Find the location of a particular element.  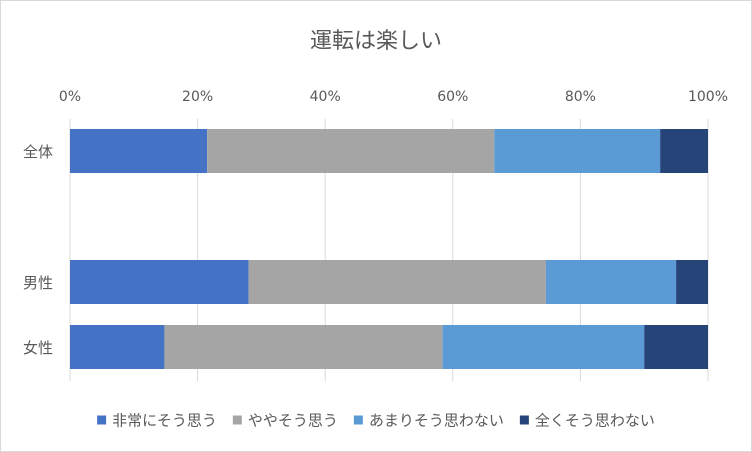

x-tick-label: 40% is located at coordinates (325, 97).